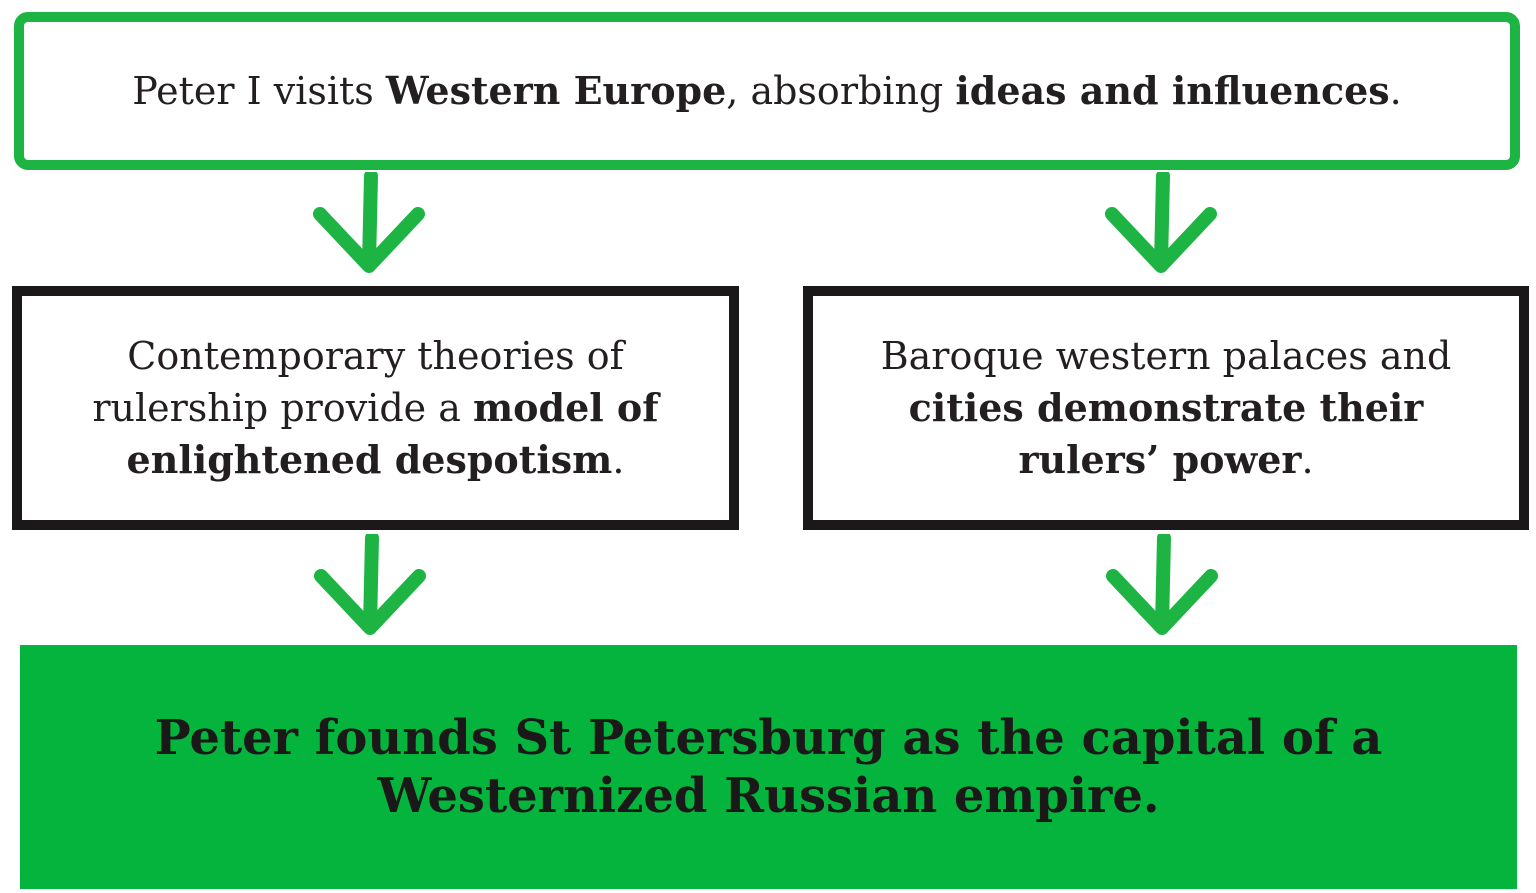  Describe the element at coordinates (1166, 433) in the screenshot. I see `right-text-bold: cities demonstrate their rulers’ power` at that location.